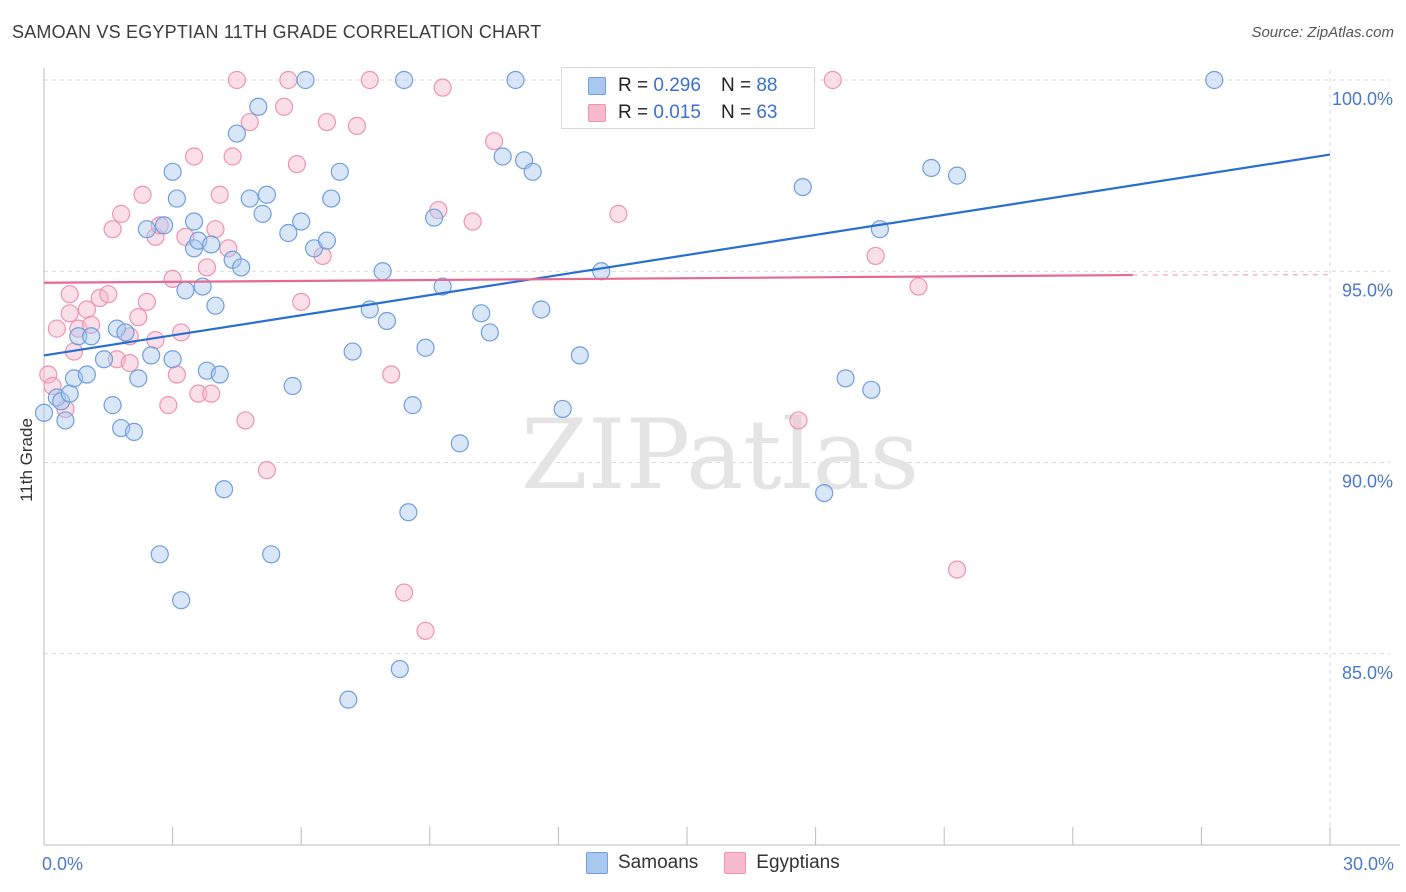  What do you see at coordinates (1368, 864) in the screenshot?
I see `x-tick-label: 30.0%` at bounding box center [1368, 864].